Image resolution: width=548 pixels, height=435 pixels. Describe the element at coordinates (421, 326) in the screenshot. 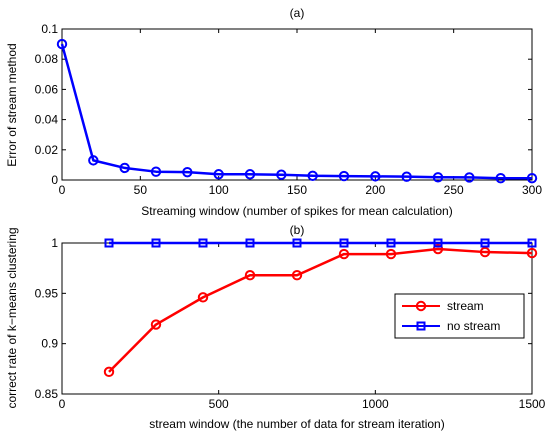

I see `legend-marker-no-stream` at that location.